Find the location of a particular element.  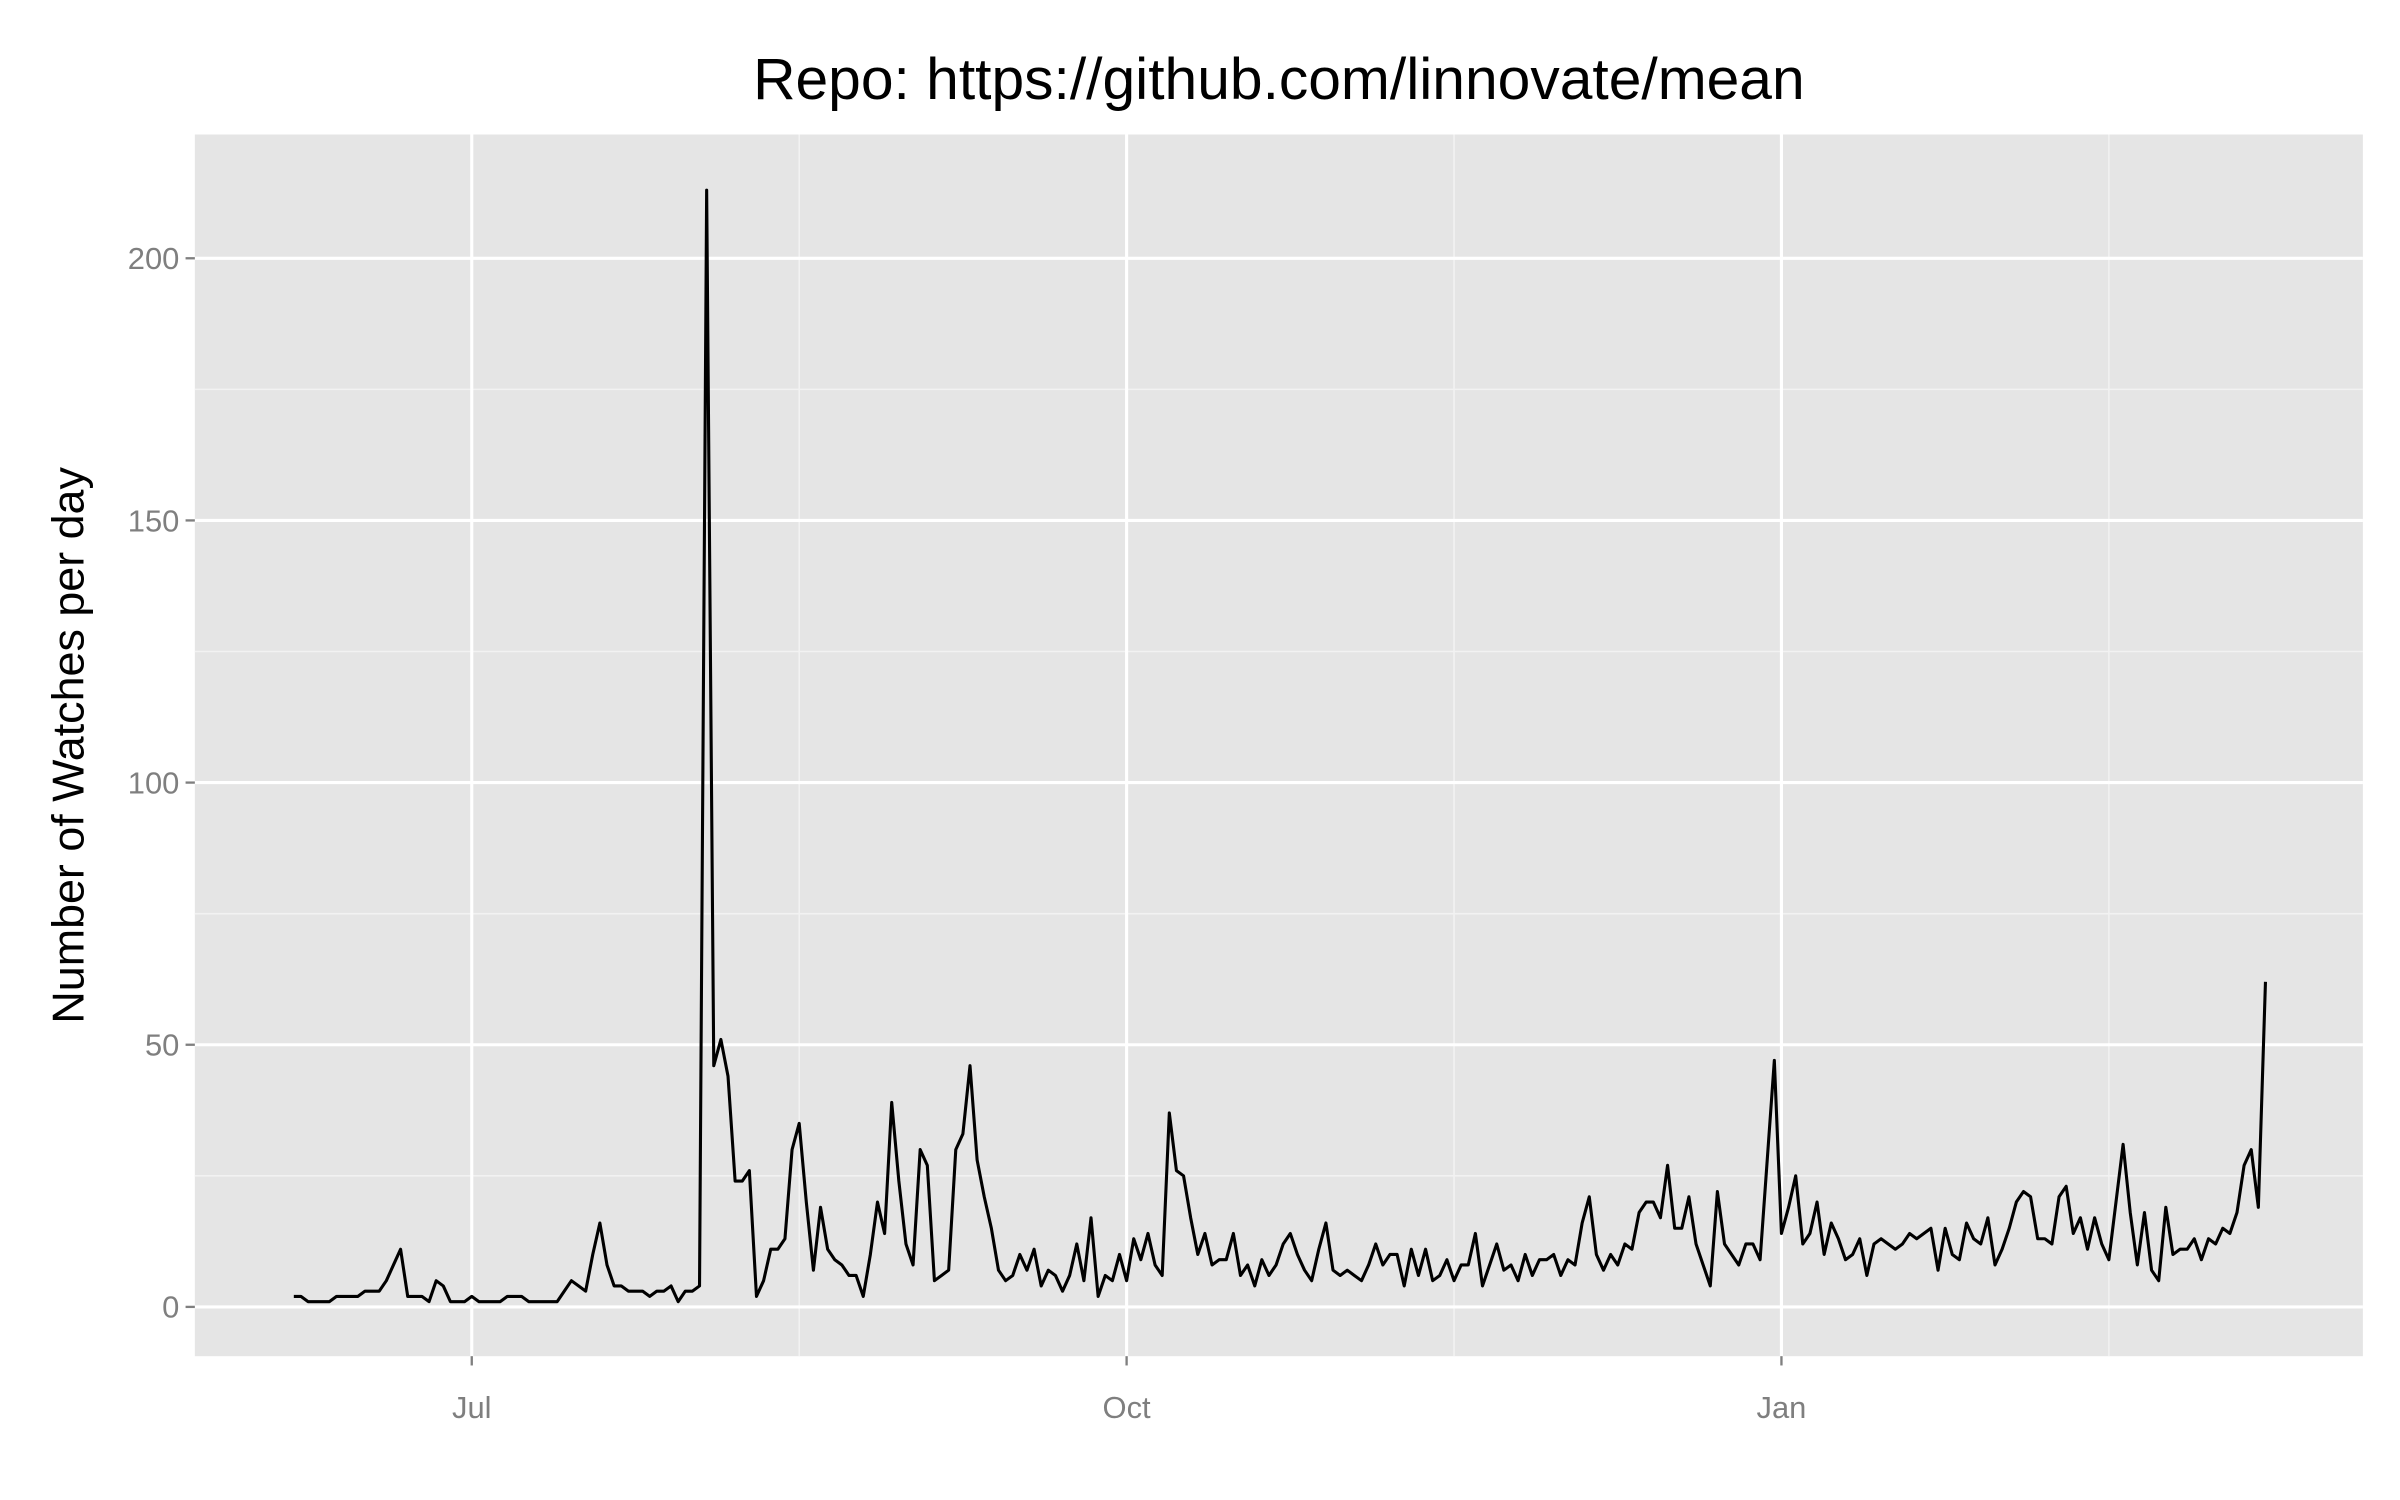

y-tick-label: 0 is located at coordinates (170, 1307).